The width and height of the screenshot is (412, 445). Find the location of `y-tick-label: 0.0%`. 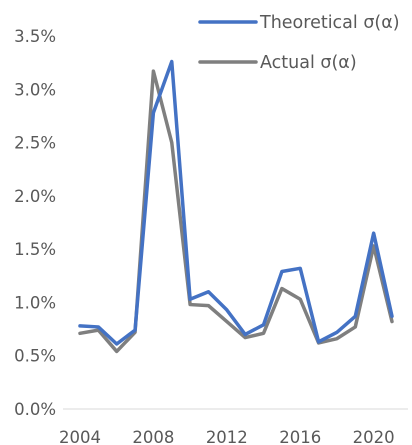

y-tick-label: 0.0% is located at coordinates (35, 409).